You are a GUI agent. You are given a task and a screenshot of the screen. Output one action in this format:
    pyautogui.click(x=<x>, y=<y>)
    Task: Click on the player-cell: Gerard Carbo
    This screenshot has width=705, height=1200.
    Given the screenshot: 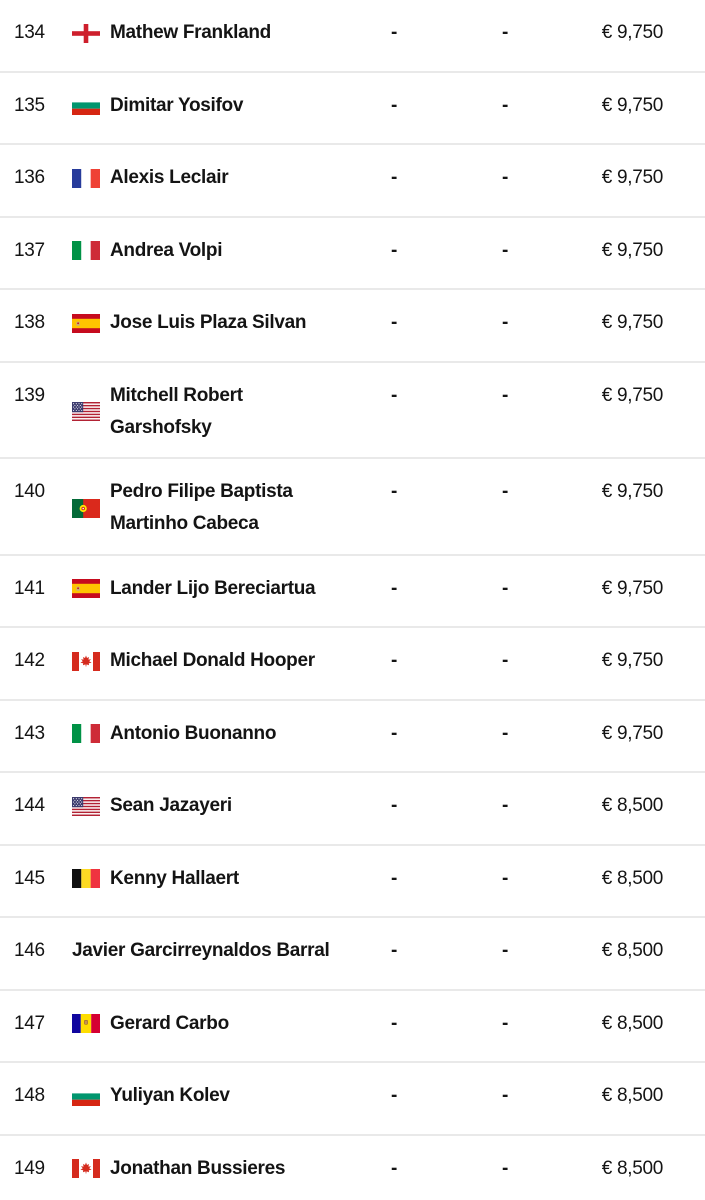 What is the action you would take?
    pyautogui.click(x=218, y=1024)
    